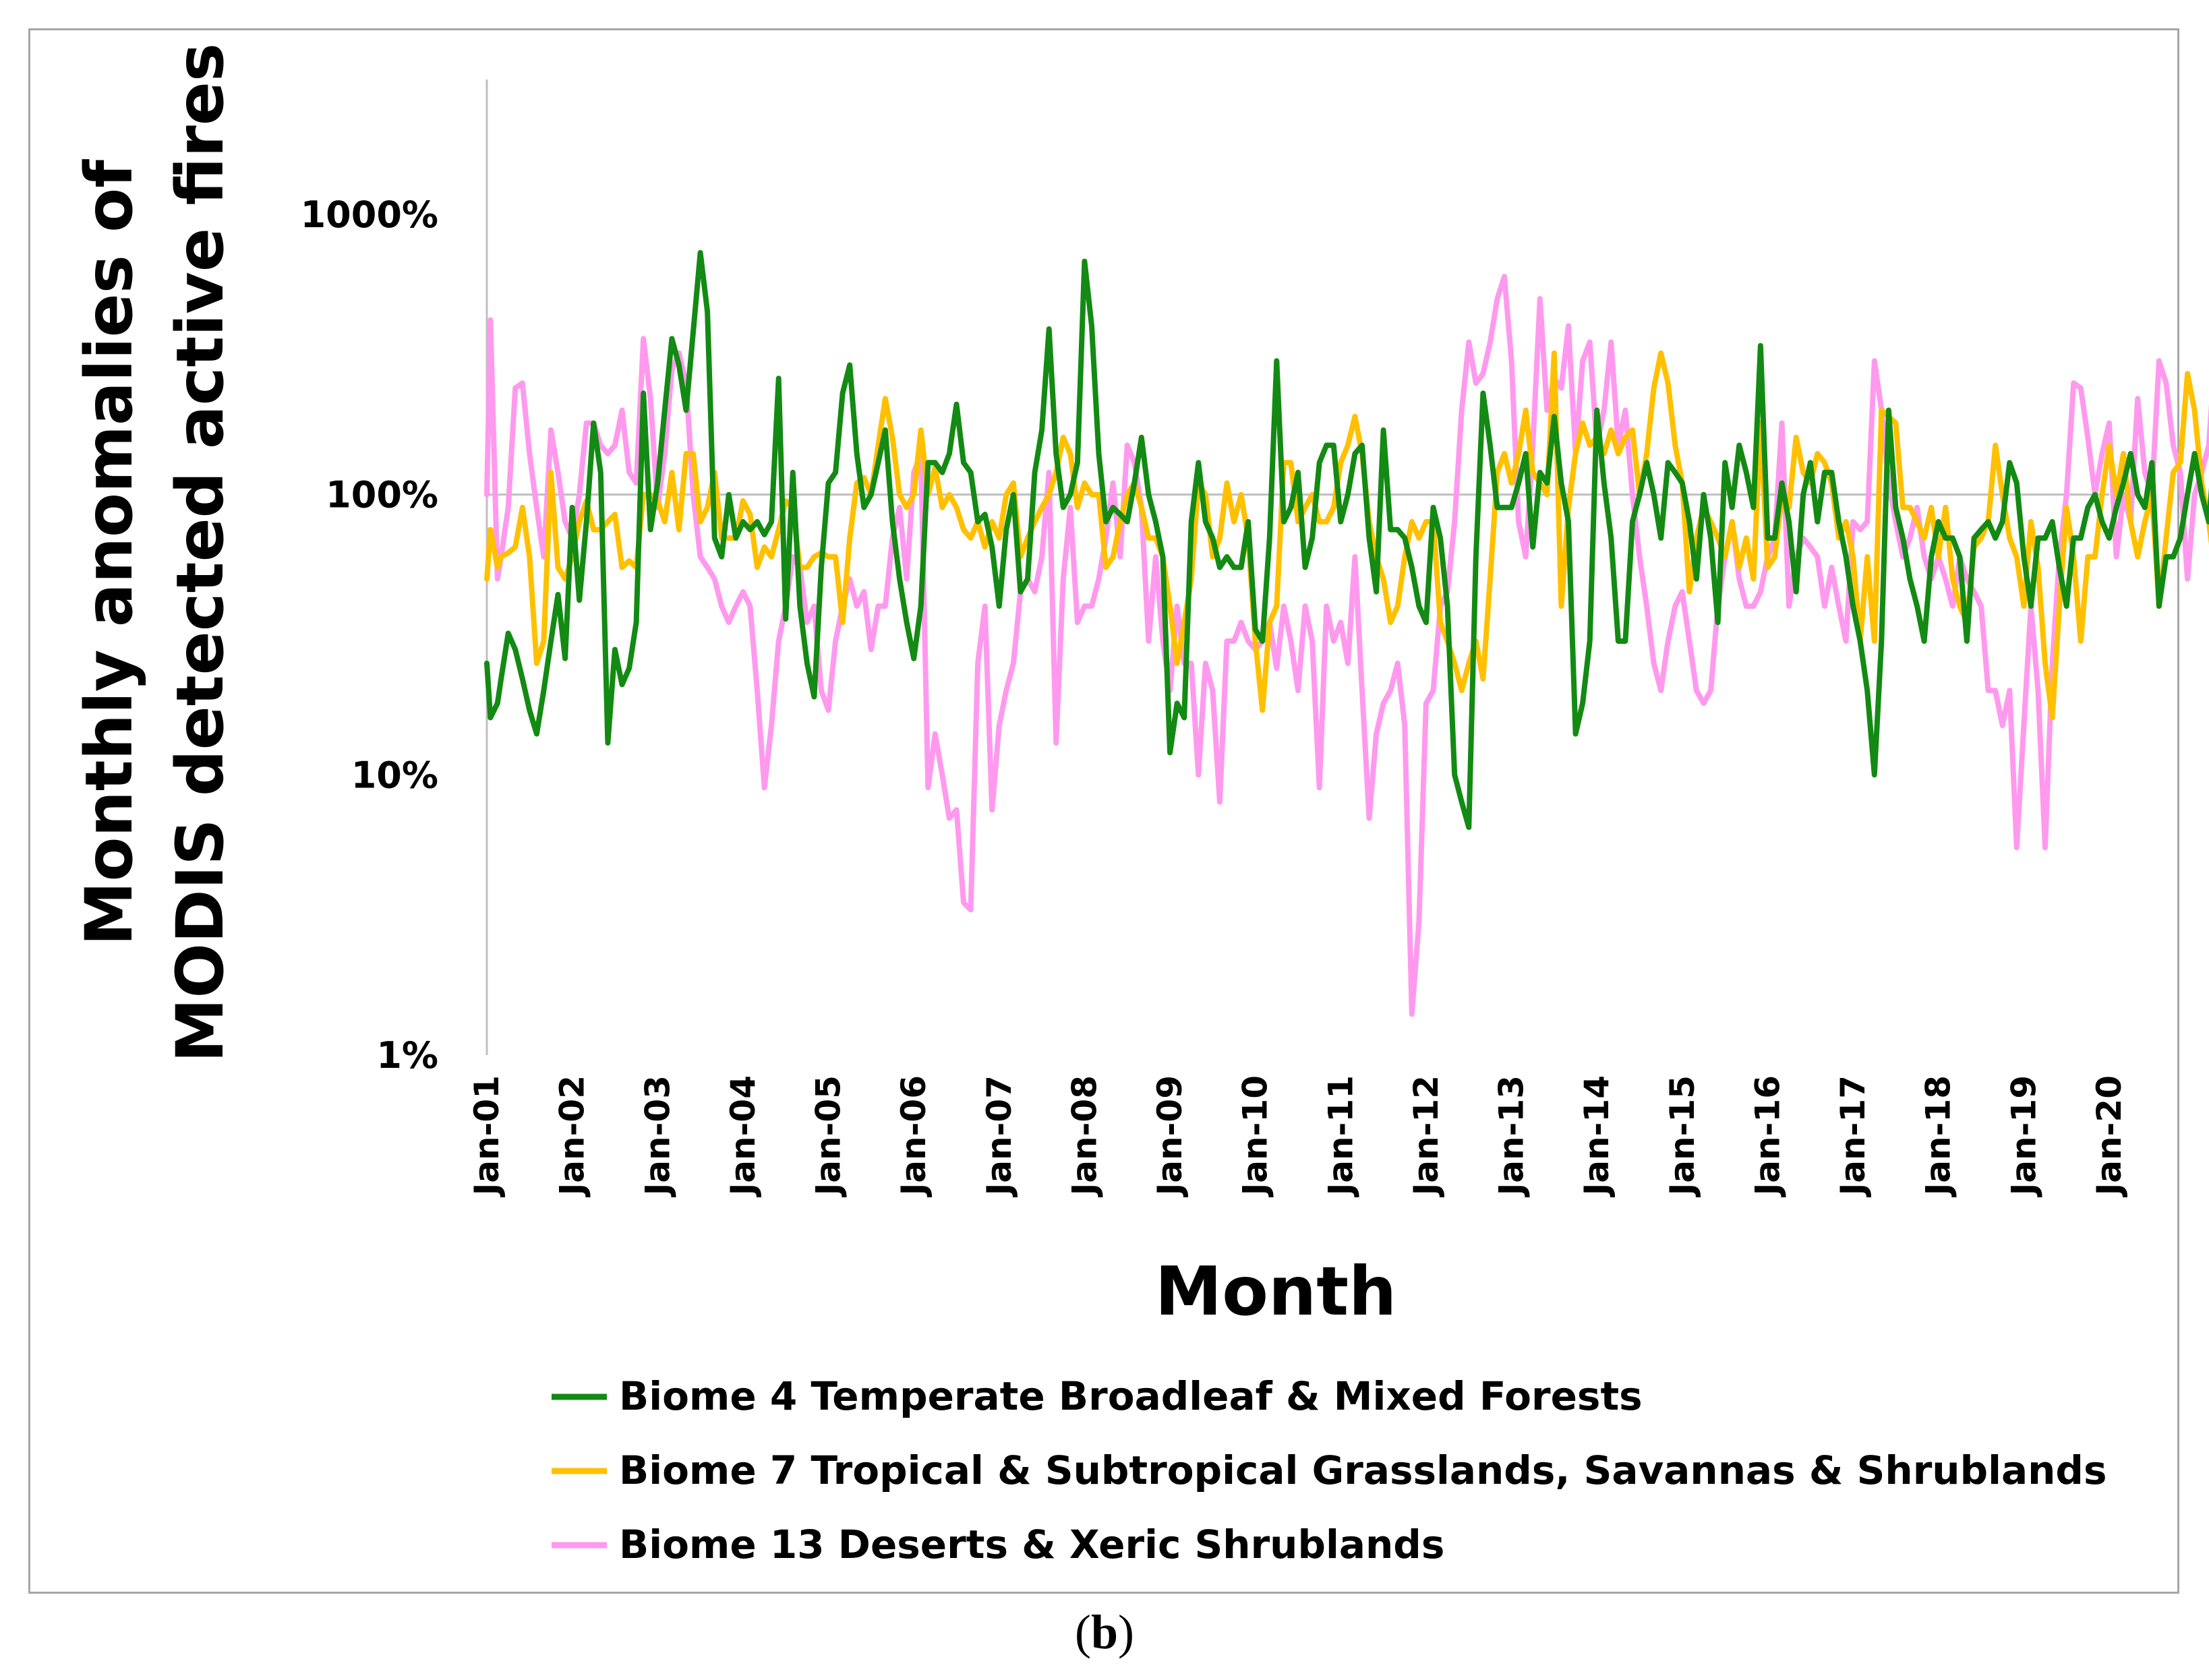 The height and width of the screenshot is (1680, 2209). I want to click on legend-label-biome13: Biome 13 Deserts & Xeric Shrublands, so click(1031, 1544).